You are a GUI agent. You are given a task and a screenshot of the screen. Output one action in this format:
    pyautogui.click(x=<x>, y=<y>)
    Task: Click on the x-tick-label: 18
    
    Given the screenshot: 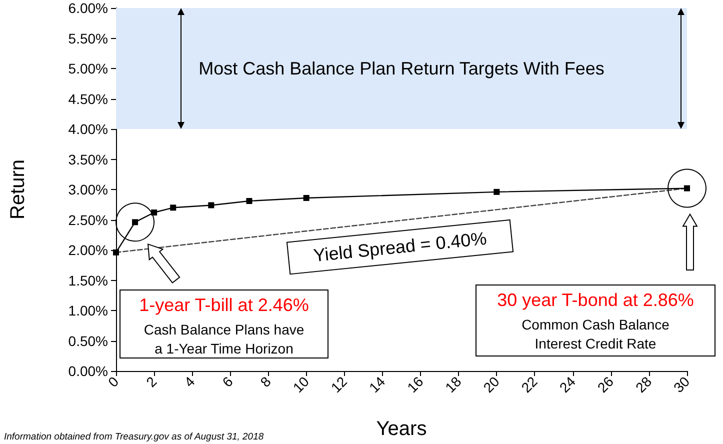 What is the action you would take?
    pyautogui.click(x=453, y=384)
    